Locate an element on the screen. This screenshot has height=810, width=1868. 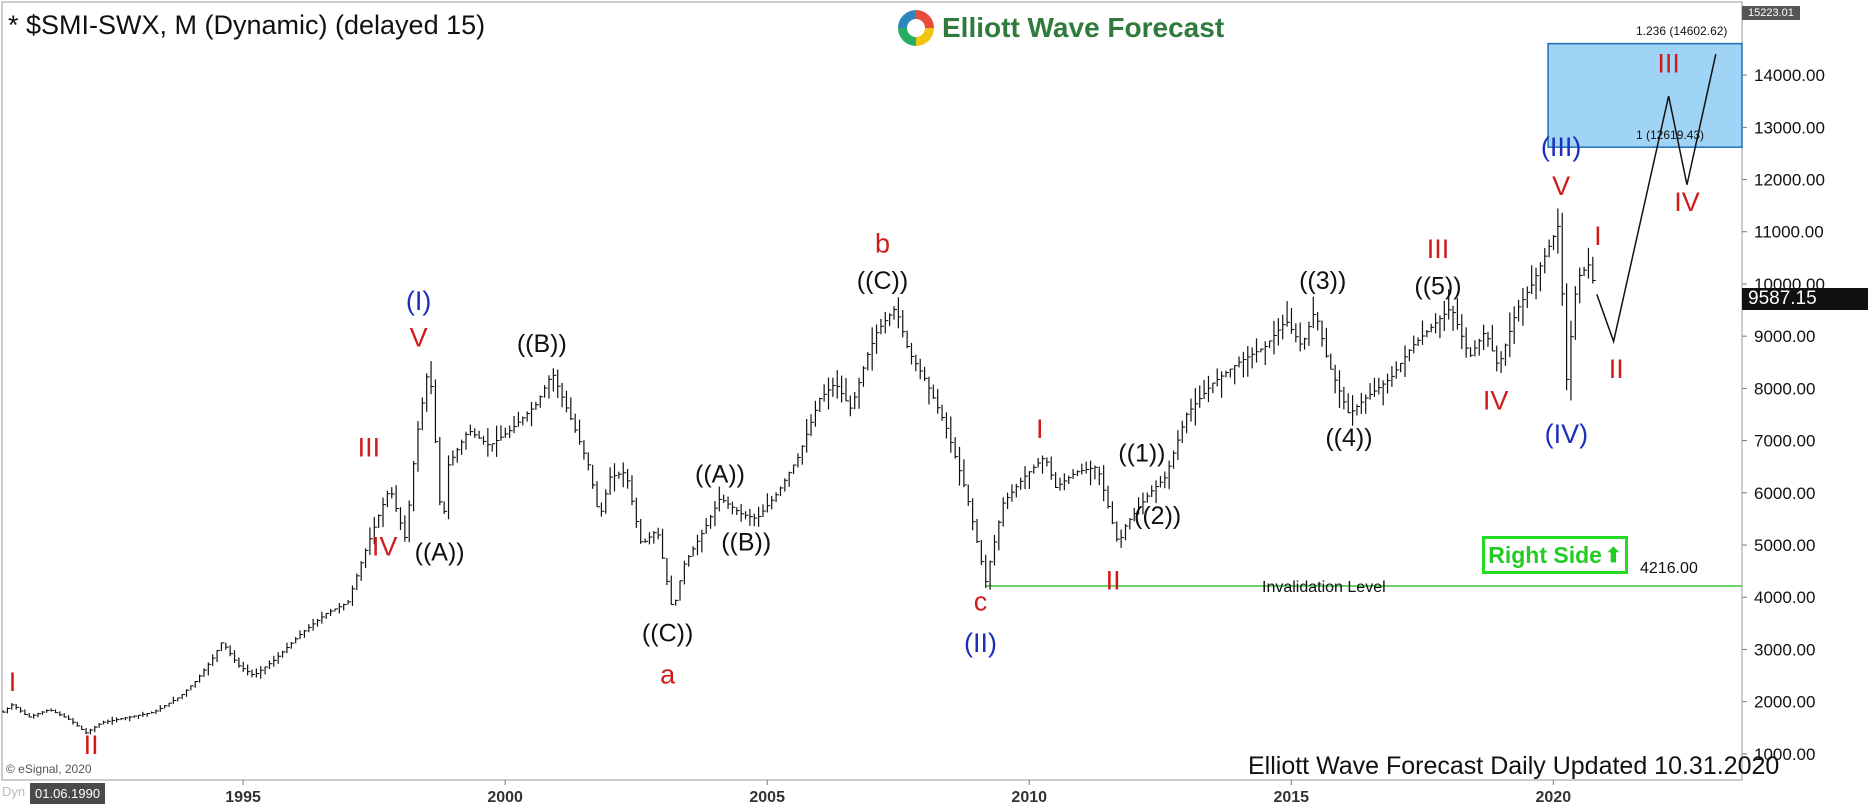
invalidation-value: 4216.00 is located at coordinates (1669, 568).